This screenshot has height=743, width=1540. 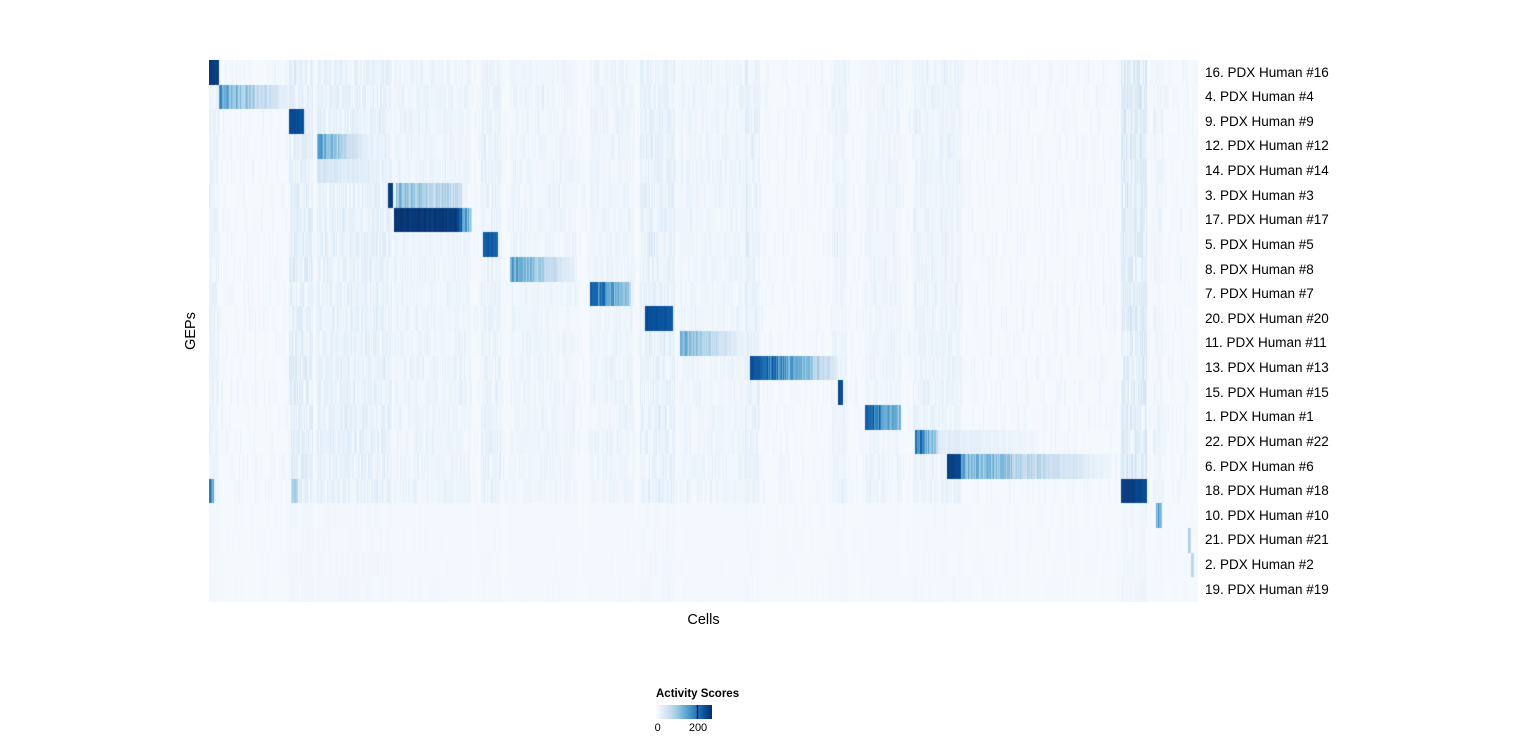 I want to click on heatmap-row-label: 9. PDX Human #9, so click(x=1259, y=121).